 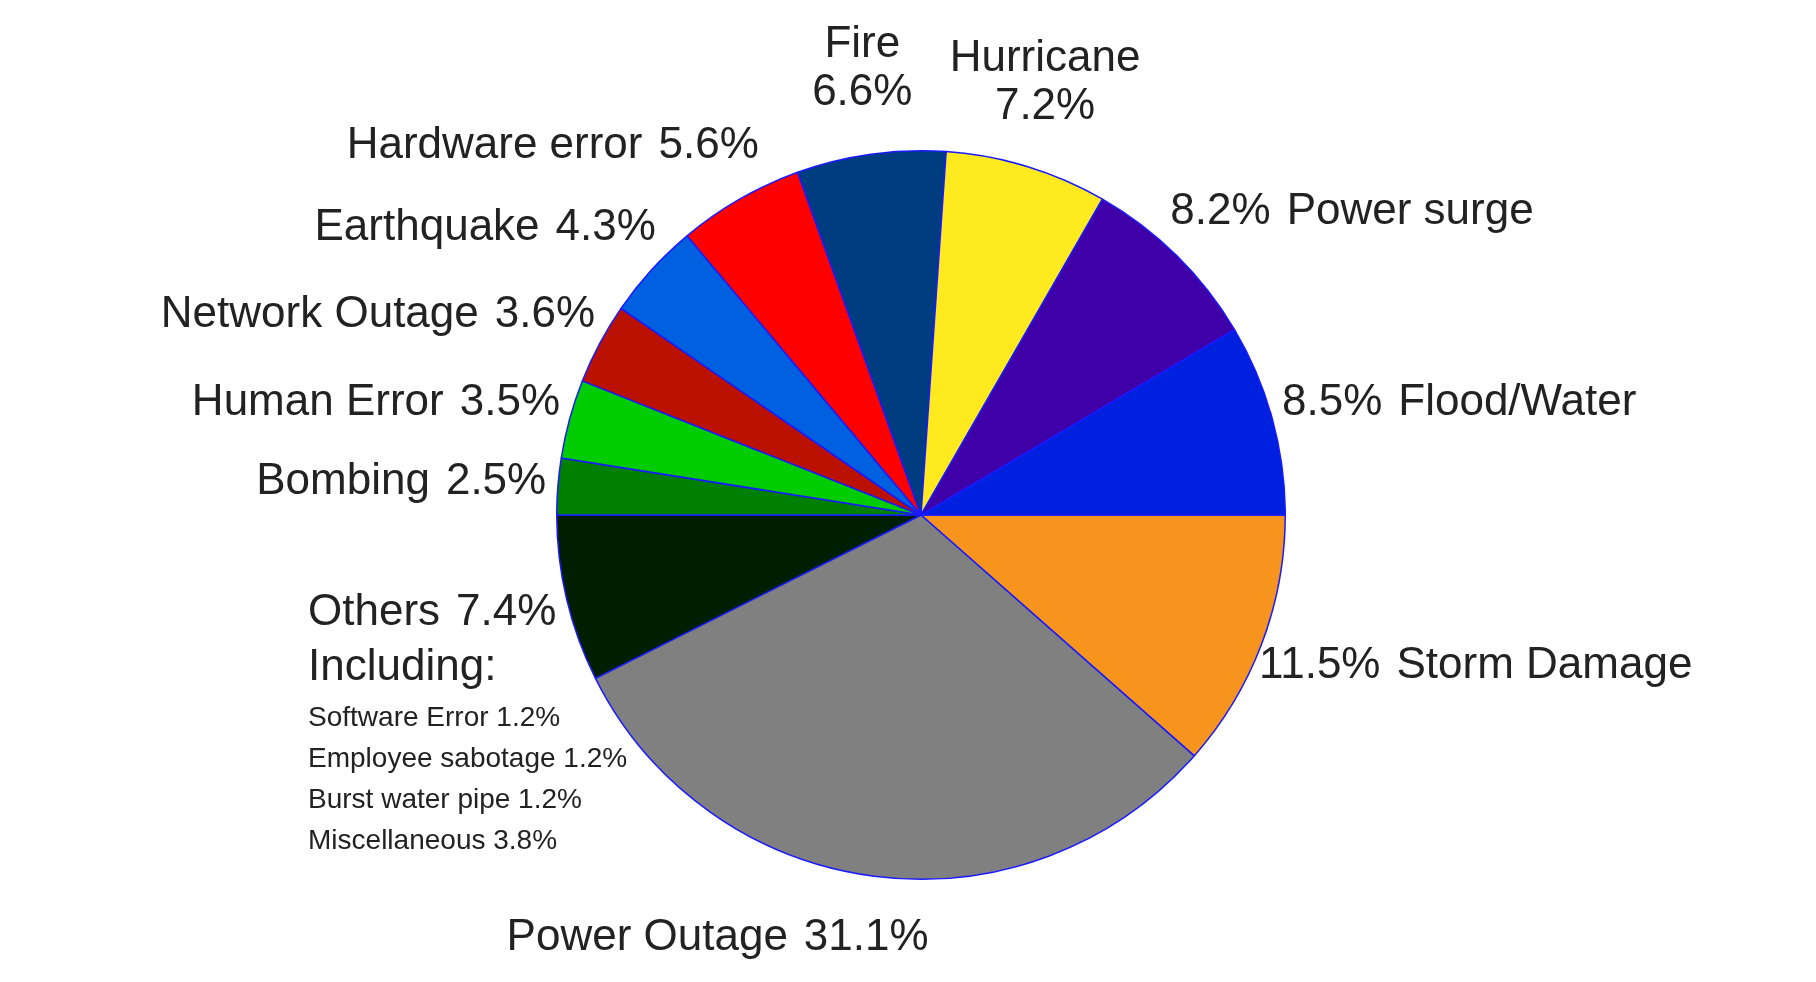 I want to click on text: Burst water pipe 1.2%, so click(x=445, y=798).